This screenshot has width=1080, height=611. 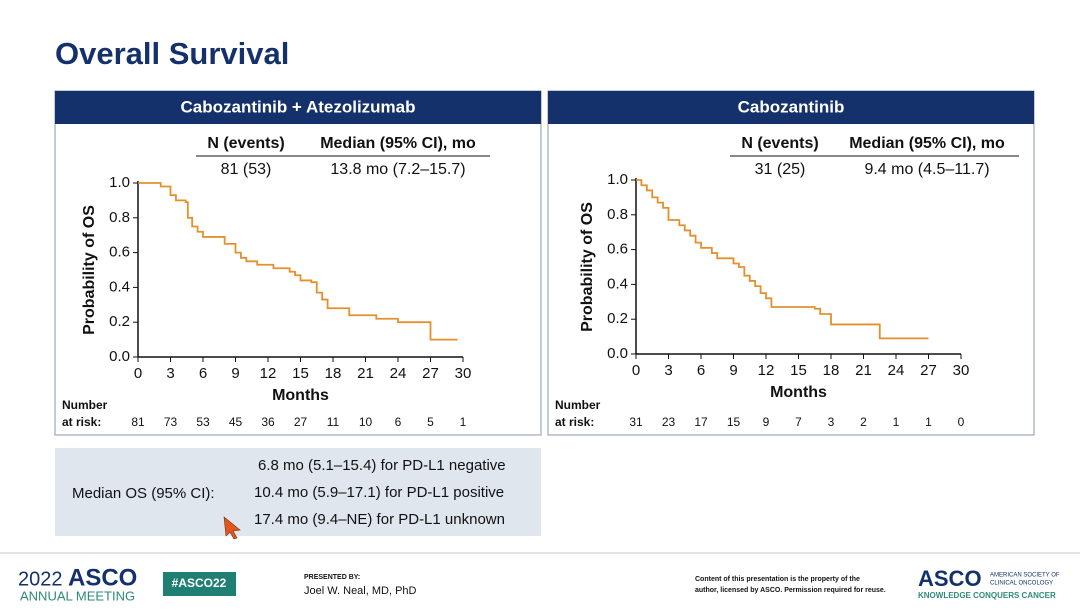 What do you see at coordinates (232, 528) in the screenshot?
I see `cursor` at bounding box center [232, 528].